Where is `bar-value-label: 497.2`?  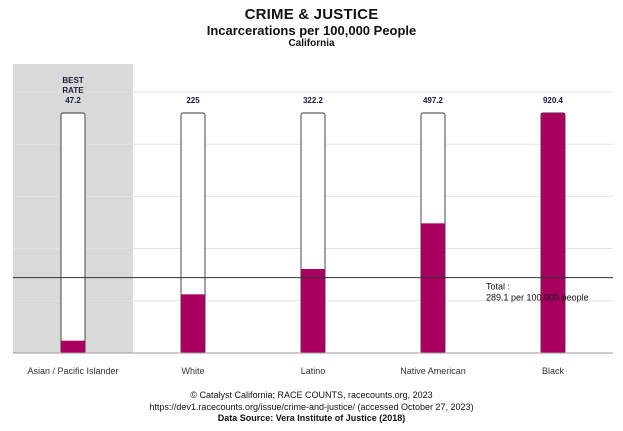 bar-value-label: 497.2 is located at coordinates (433, 100).